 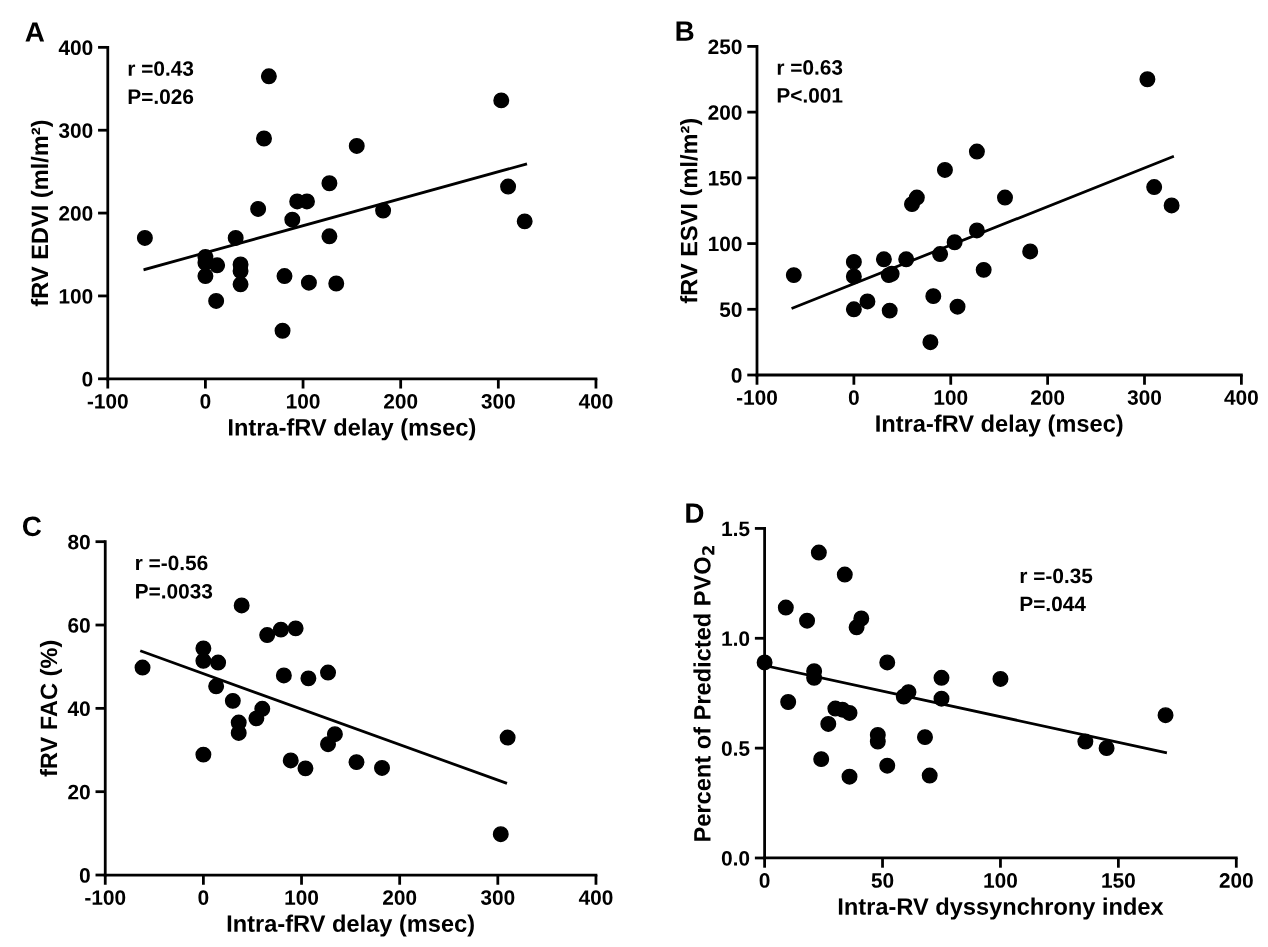 What do you see at coordinates (725, 178) in the screenshot?
I see `y-tick-label: 150` at bounding box center [725, 178].